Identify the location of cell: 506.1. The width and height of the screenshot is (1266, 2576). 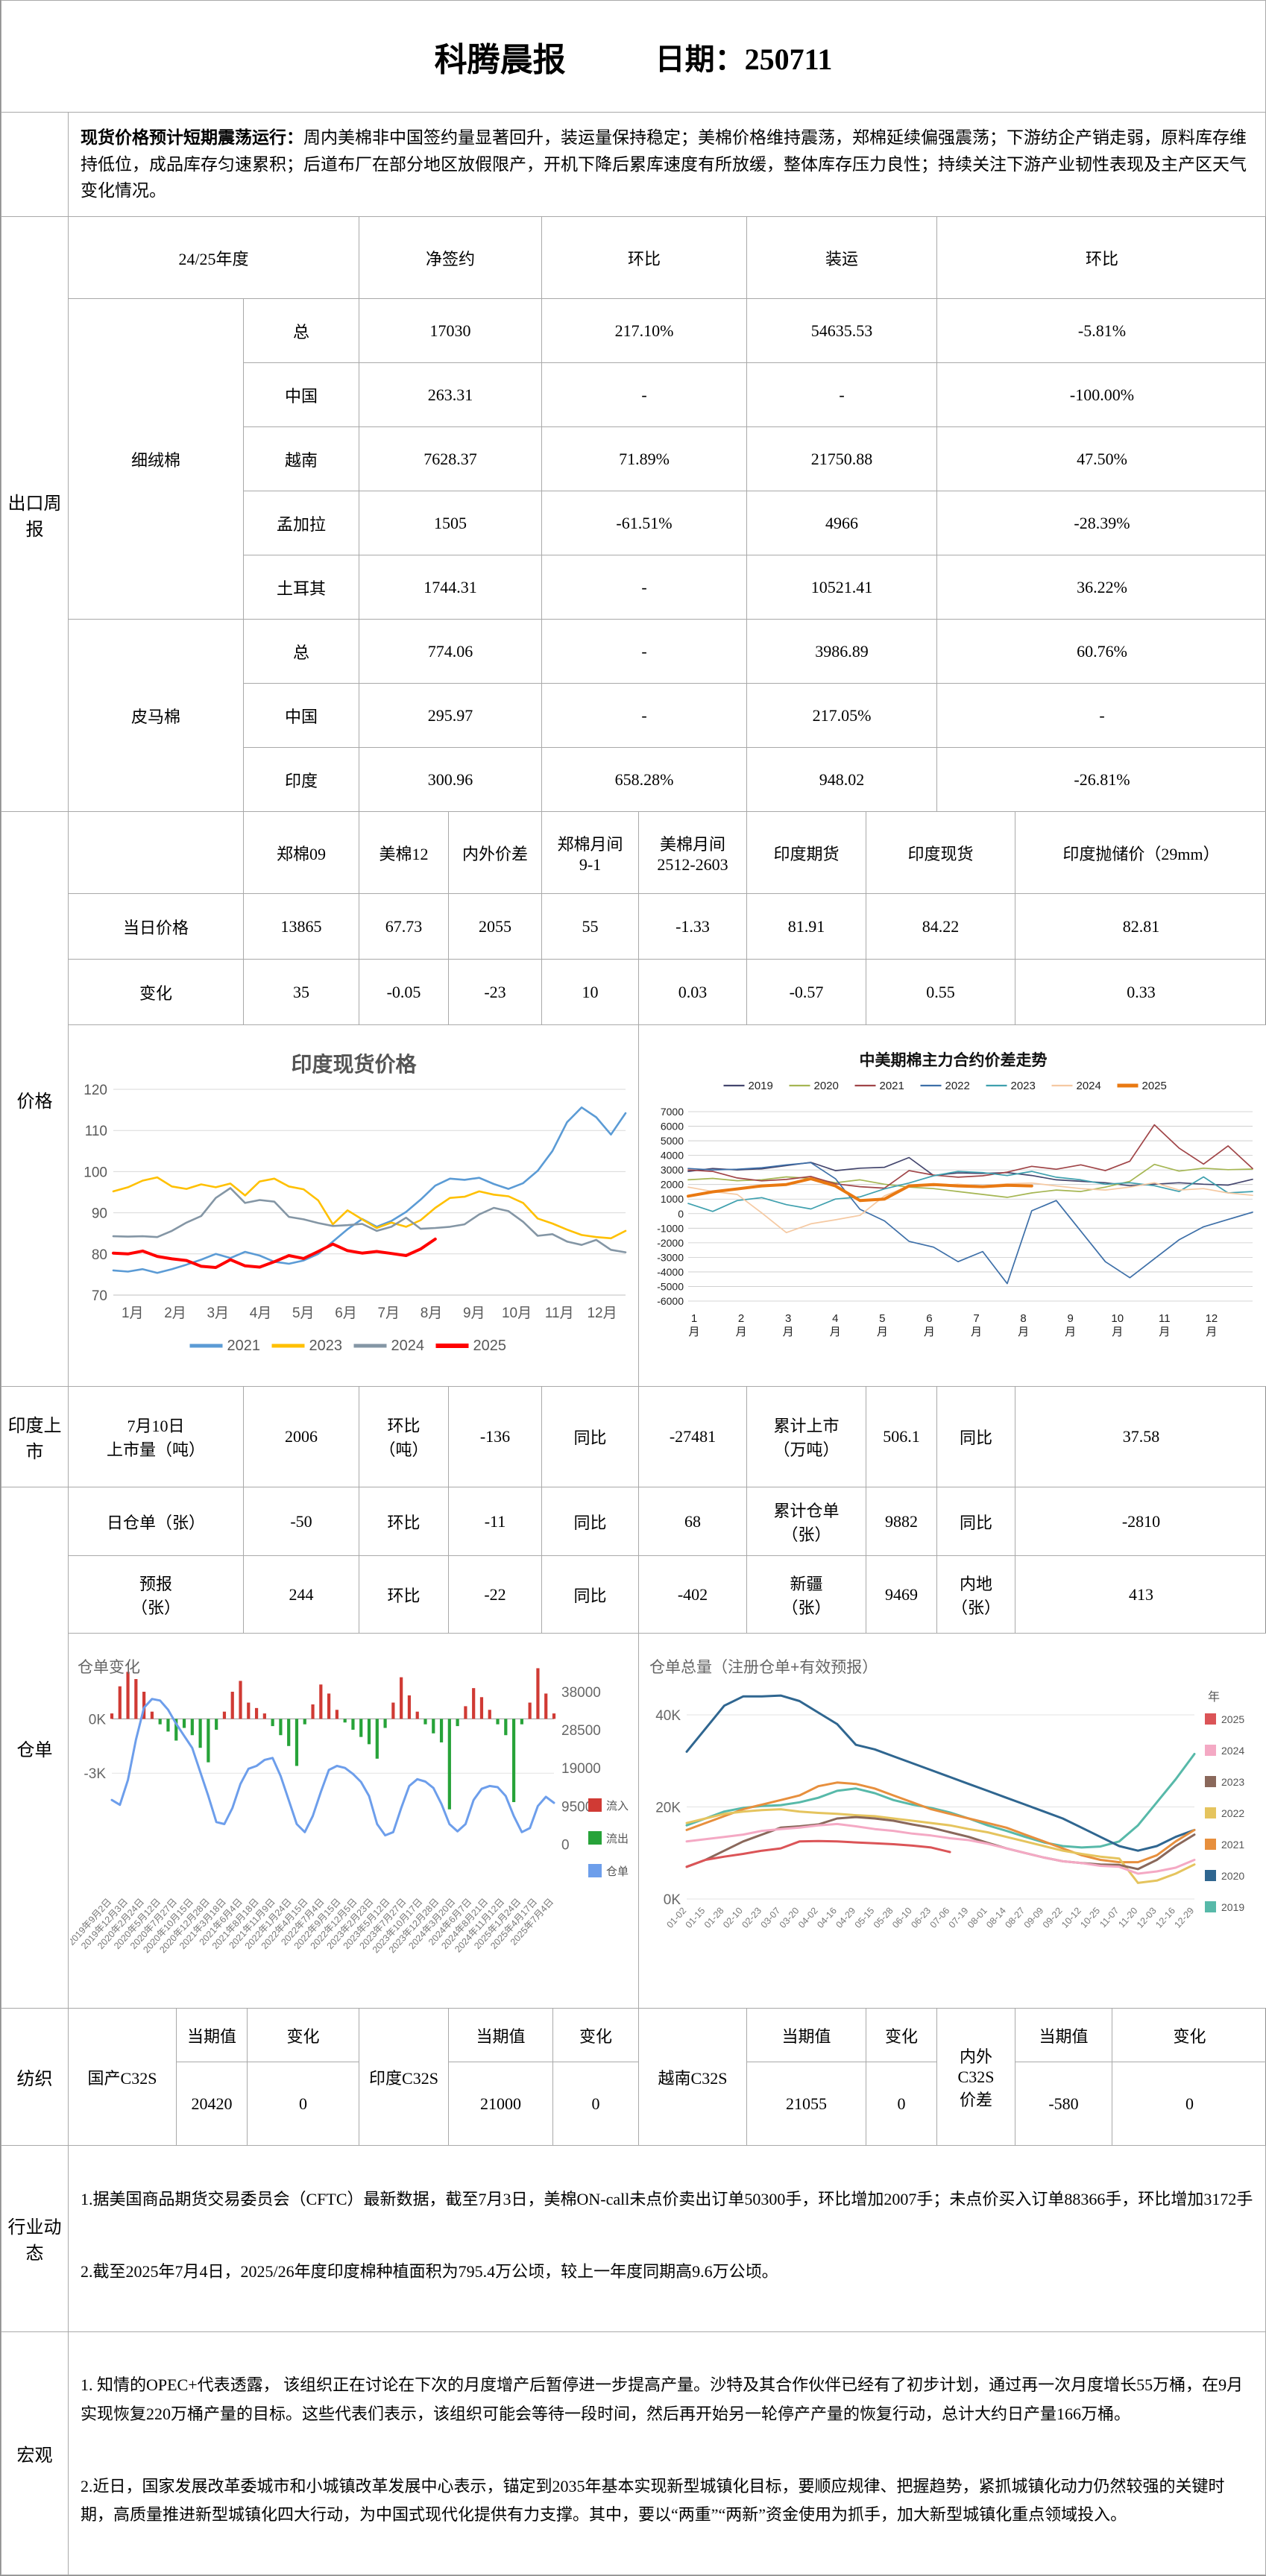
(901, 1437).